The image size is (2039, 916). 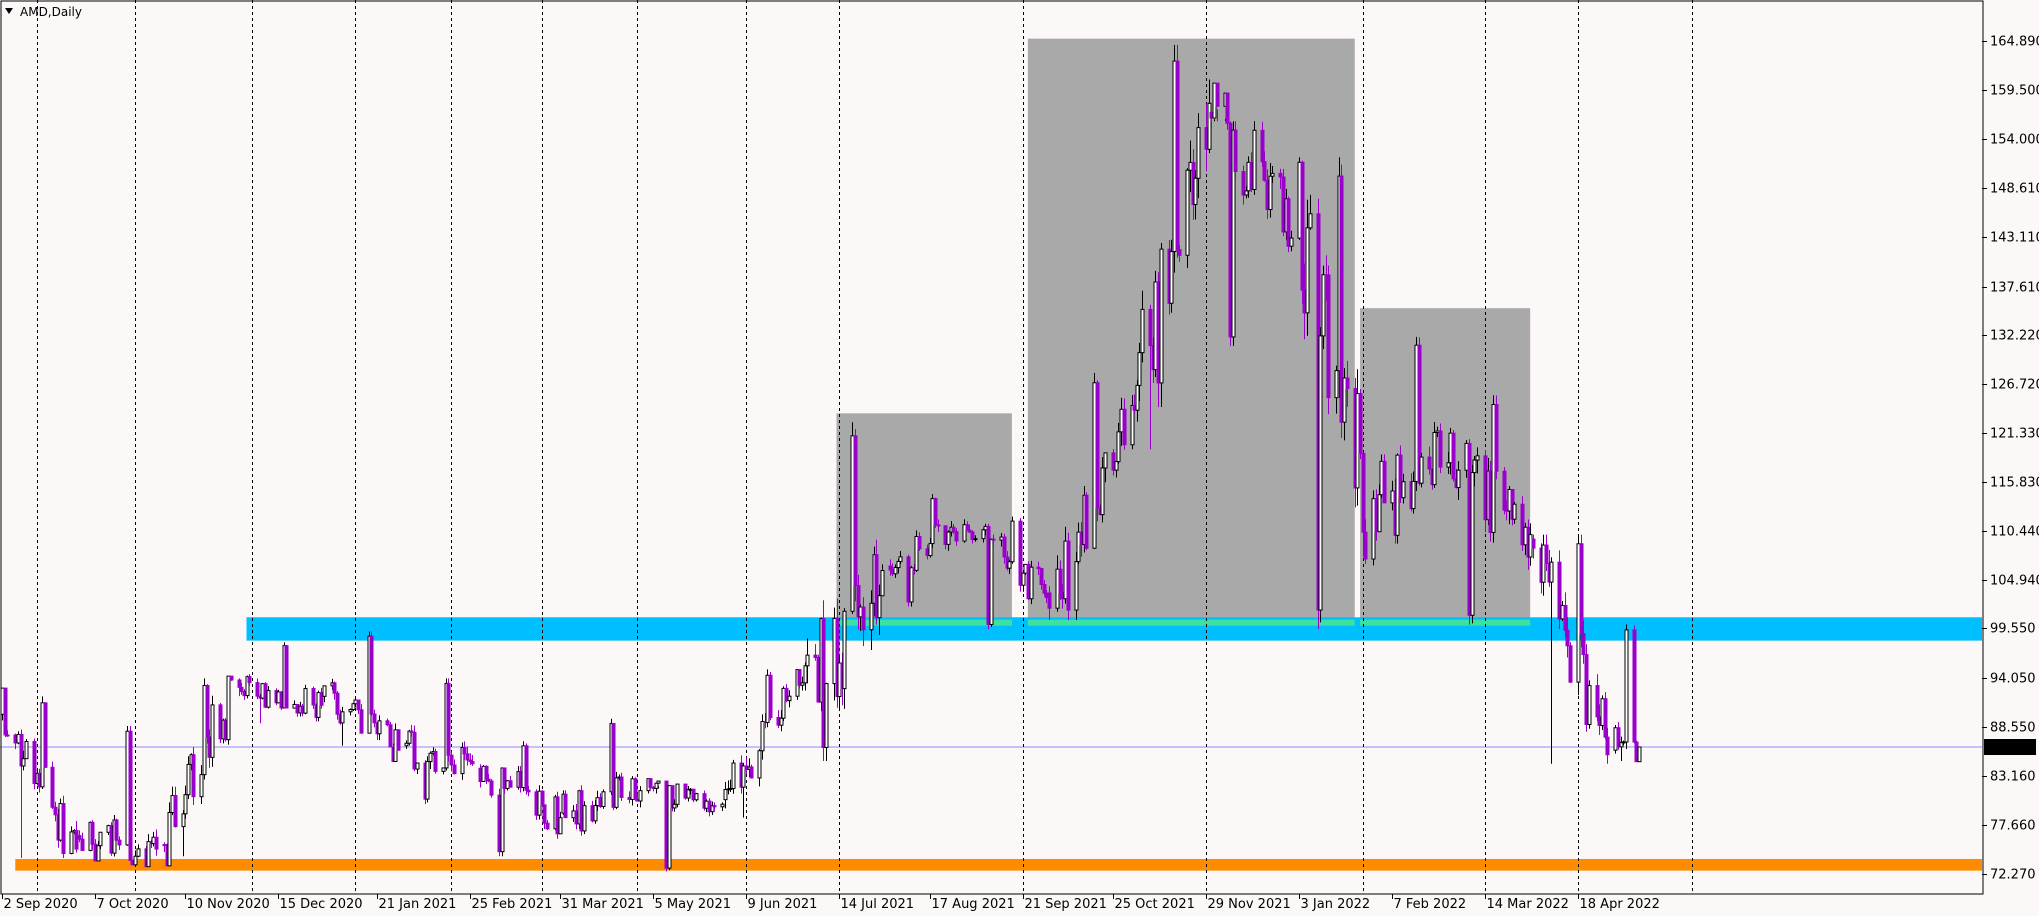 What do you see at coordinates (1430, 904) in the screenshot?
I see `x-tick-label: 7 Feb 2022` at bounding box center [1430, 904].